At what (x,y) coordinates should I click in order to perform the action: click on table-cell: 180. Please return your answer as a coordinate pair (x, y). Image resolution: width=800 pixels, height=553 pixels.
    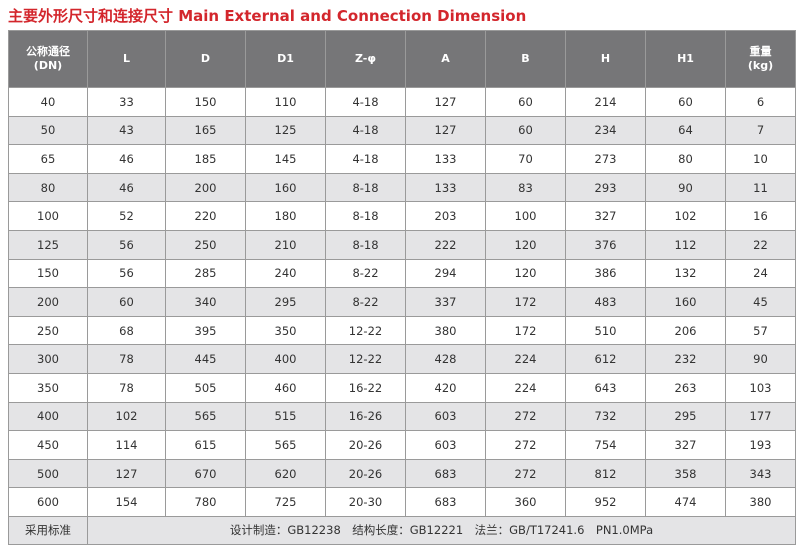
    Looking at the image, I should click on (285, 216).